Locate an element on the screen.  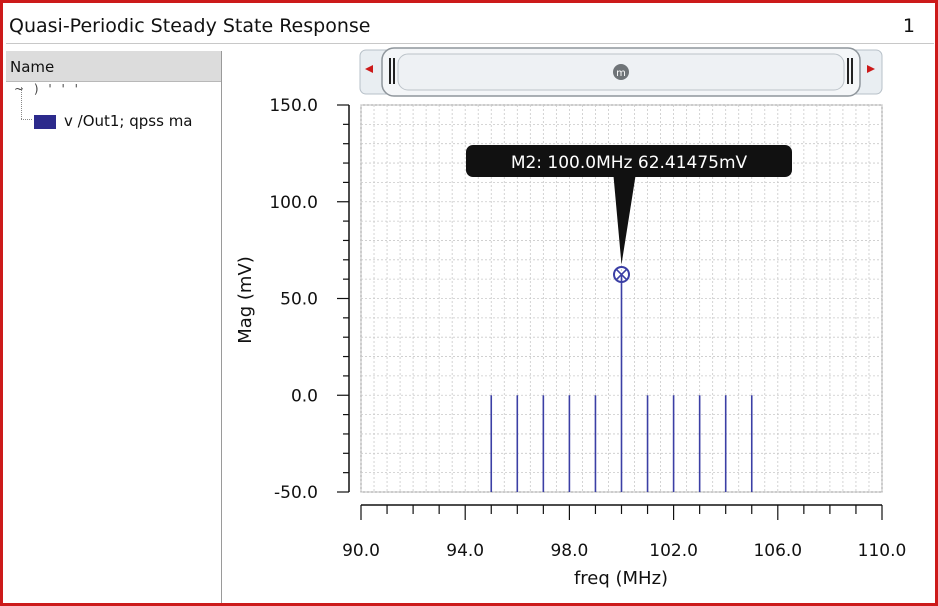
y-axis-label: Mag (mV) is located at coordinates (245, 300).